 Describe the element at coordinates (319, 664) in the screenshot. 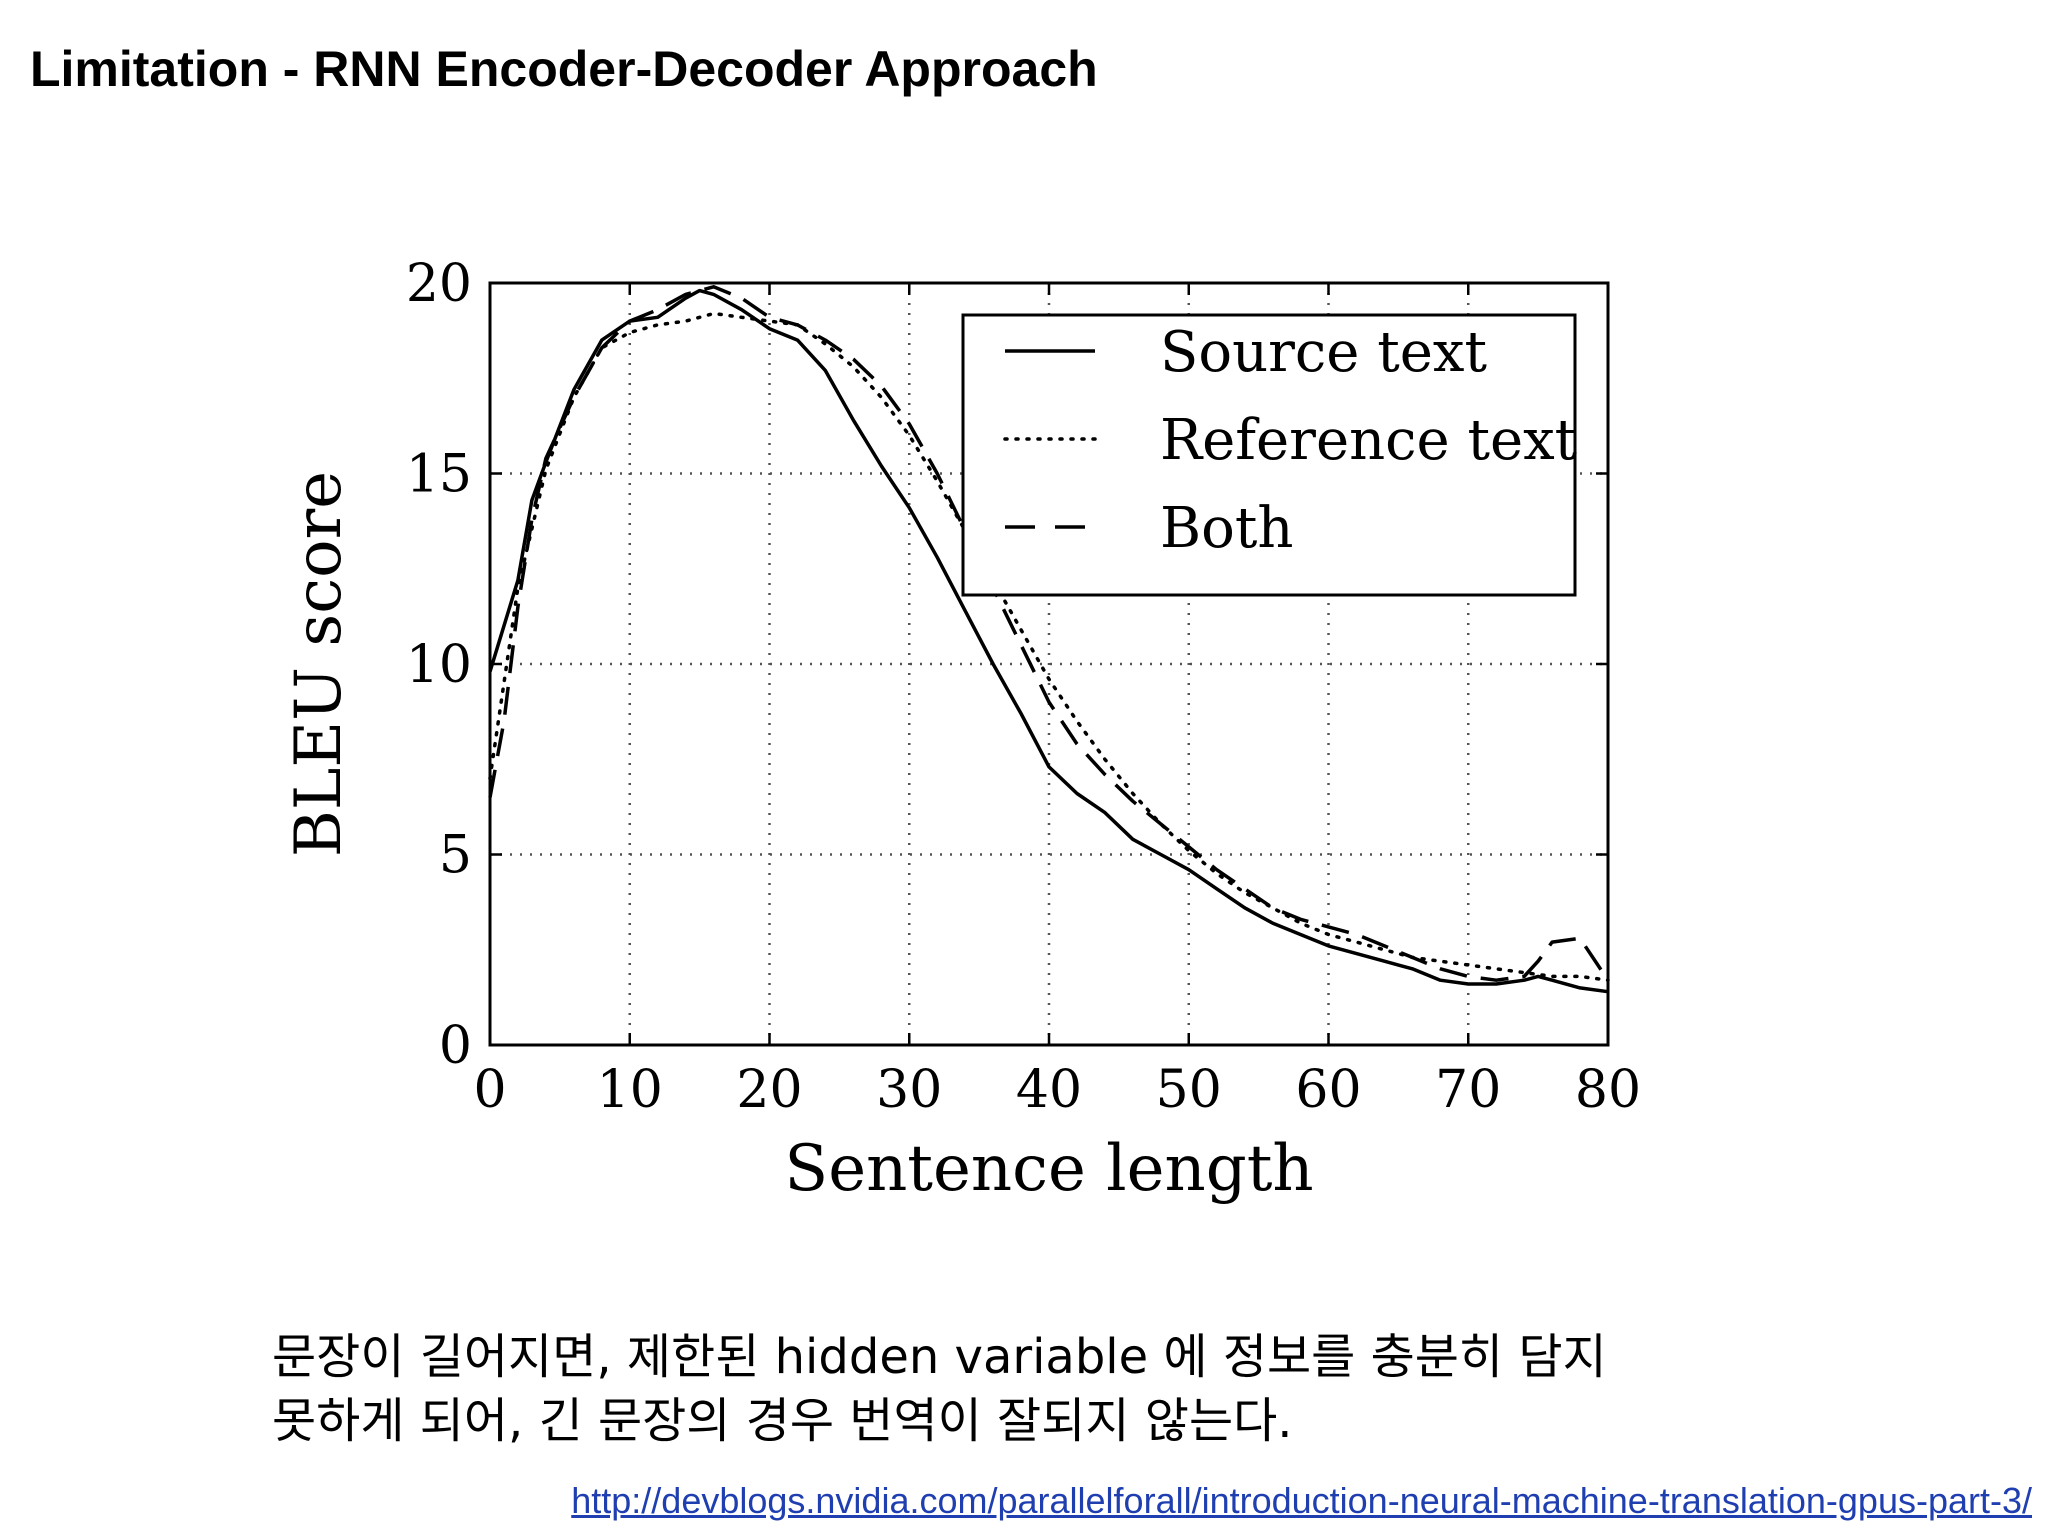

I see `y-axis-title: BLEU score` at that location.